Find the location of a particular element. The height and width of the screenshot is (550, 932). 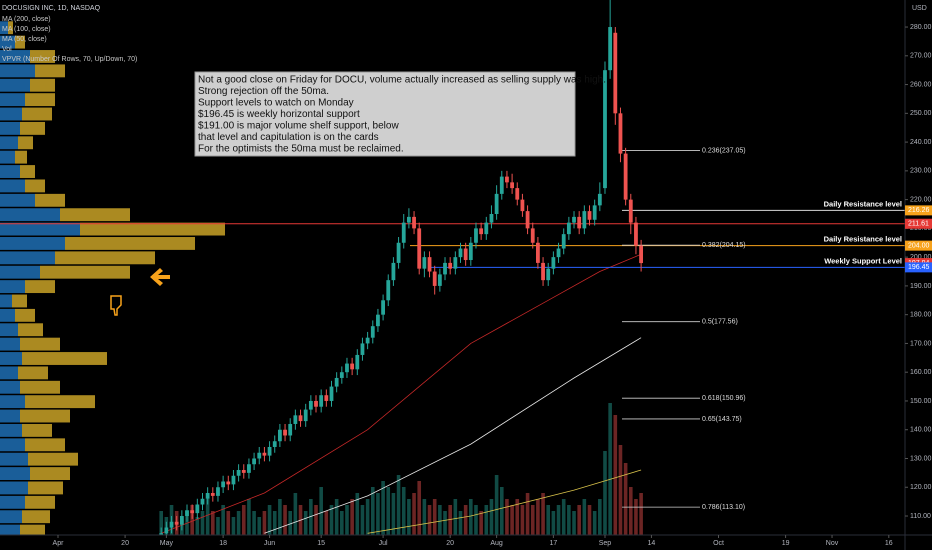

fib-label: 0.618(150.96) is located at coordinates (724, 398).